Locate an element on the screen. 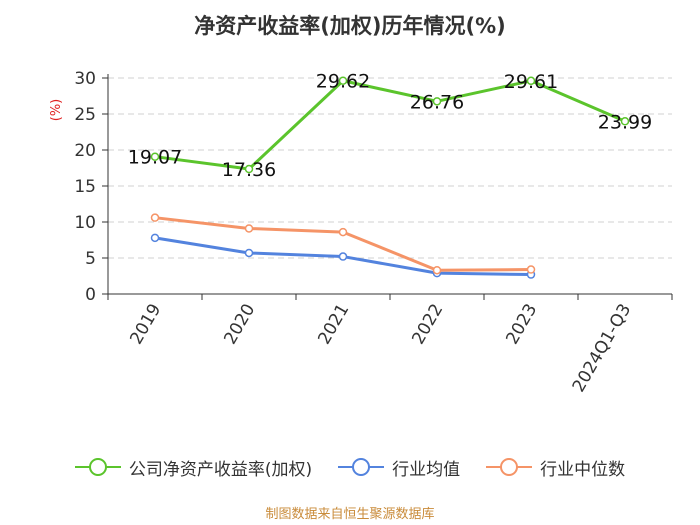 This screenshot has width=700, height=525. x-tick-label: 2021 is located at coordinates (333, 324).